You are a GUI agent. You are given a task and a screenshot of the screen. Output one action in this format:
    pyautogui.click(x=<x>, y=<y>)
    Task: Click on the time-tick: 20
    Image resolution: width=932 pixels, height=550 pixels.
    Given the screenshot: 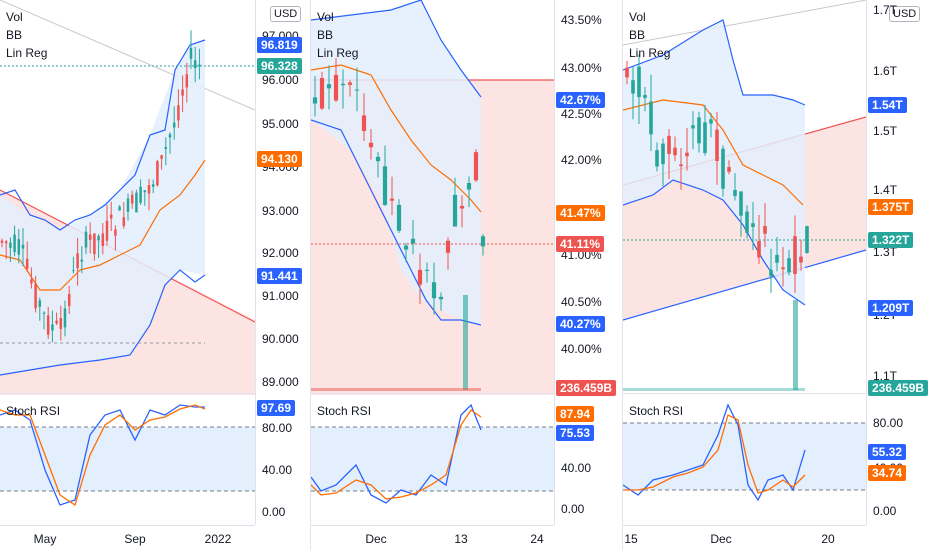 What is the action you would take?
    pyautogui.click(x=828, y=539)
    